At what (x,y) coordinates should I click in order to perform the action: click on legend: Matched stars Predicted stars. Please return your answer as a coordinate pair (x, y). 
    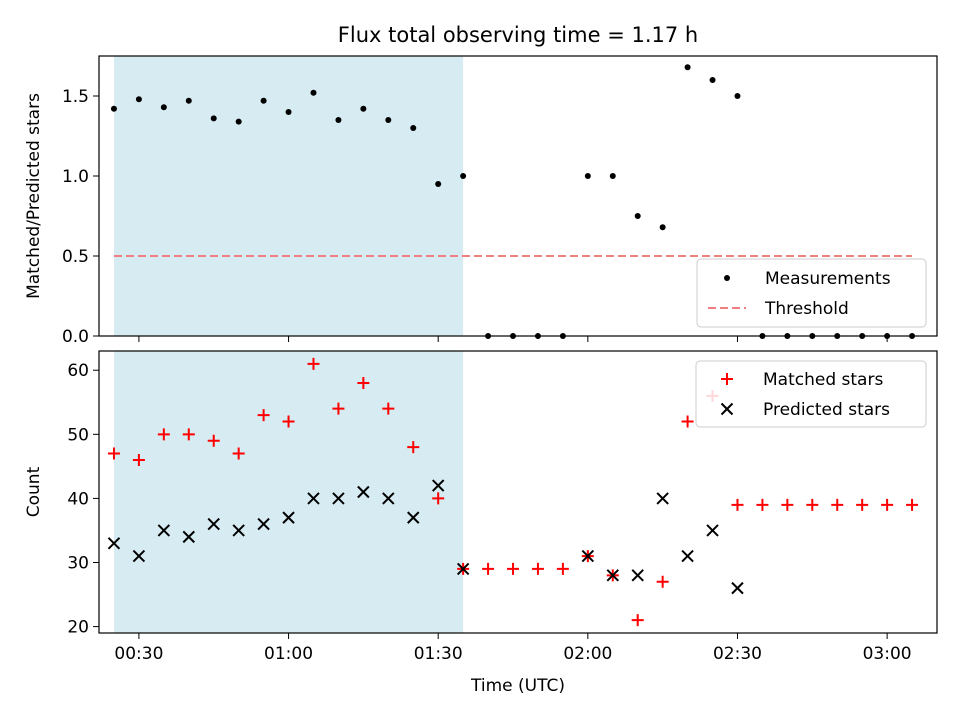
    Looking at the image, I should click on (811, 394).